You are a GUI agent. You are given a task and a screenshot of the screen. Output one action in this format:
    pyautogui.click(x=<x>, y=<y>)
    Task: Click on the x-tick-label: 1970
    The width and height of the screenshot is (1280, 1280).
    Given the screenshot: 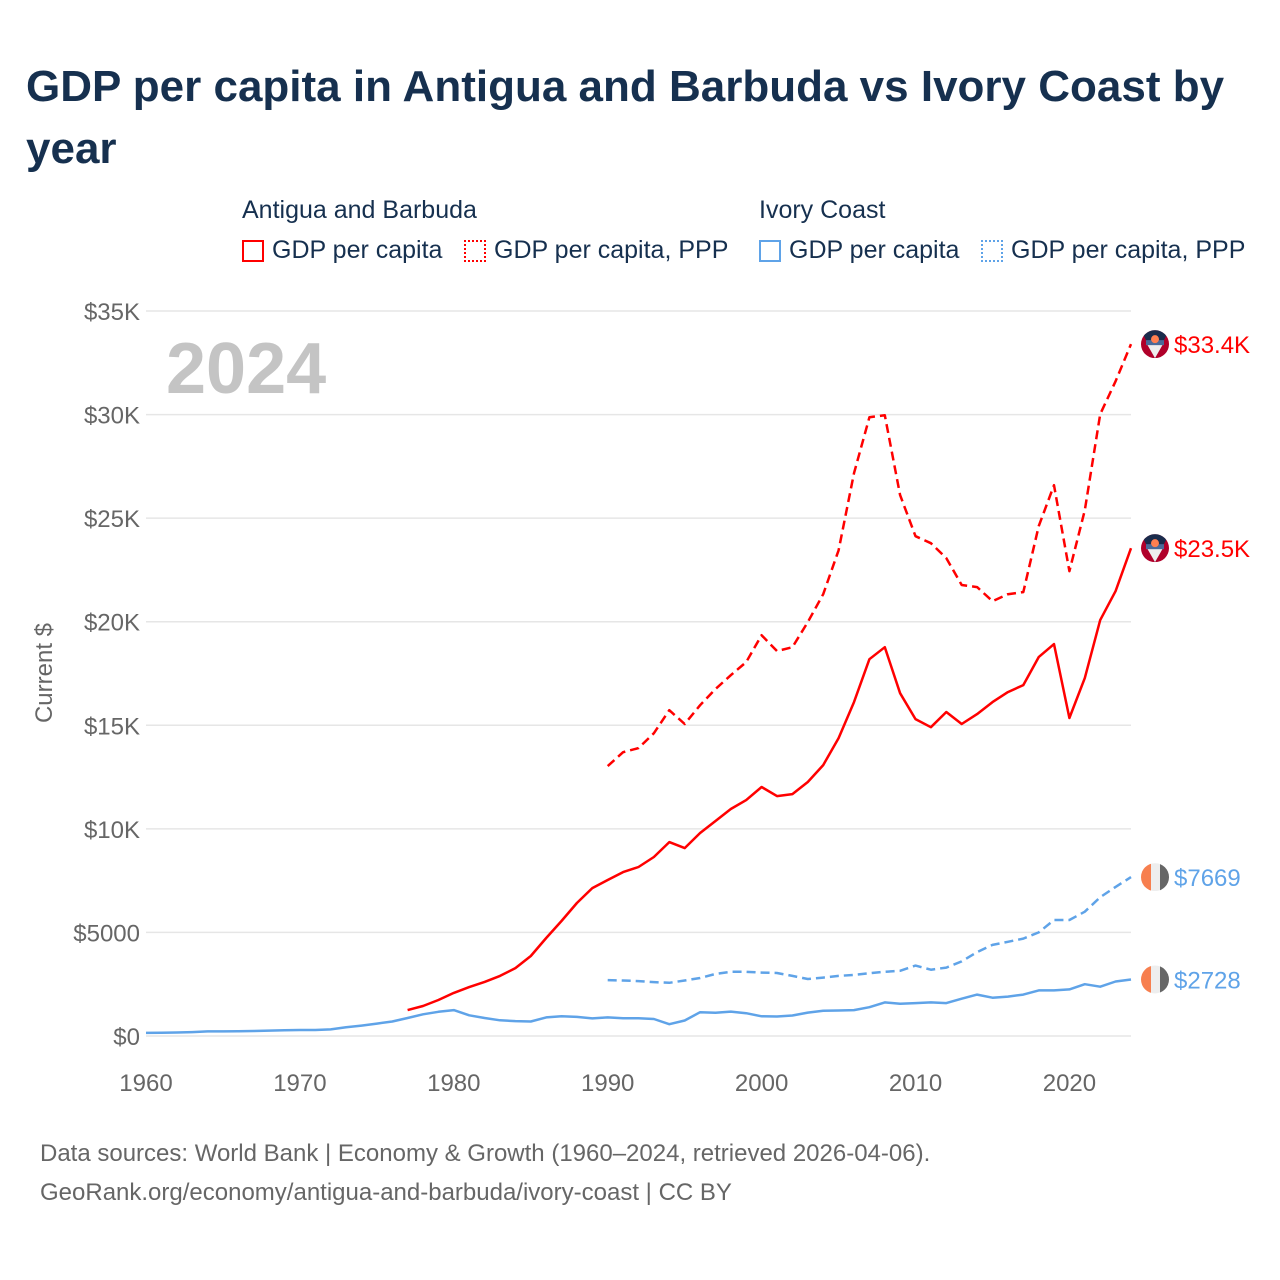 What is the action you would take?
    pyautogui.click(x=299, y=1083)
    